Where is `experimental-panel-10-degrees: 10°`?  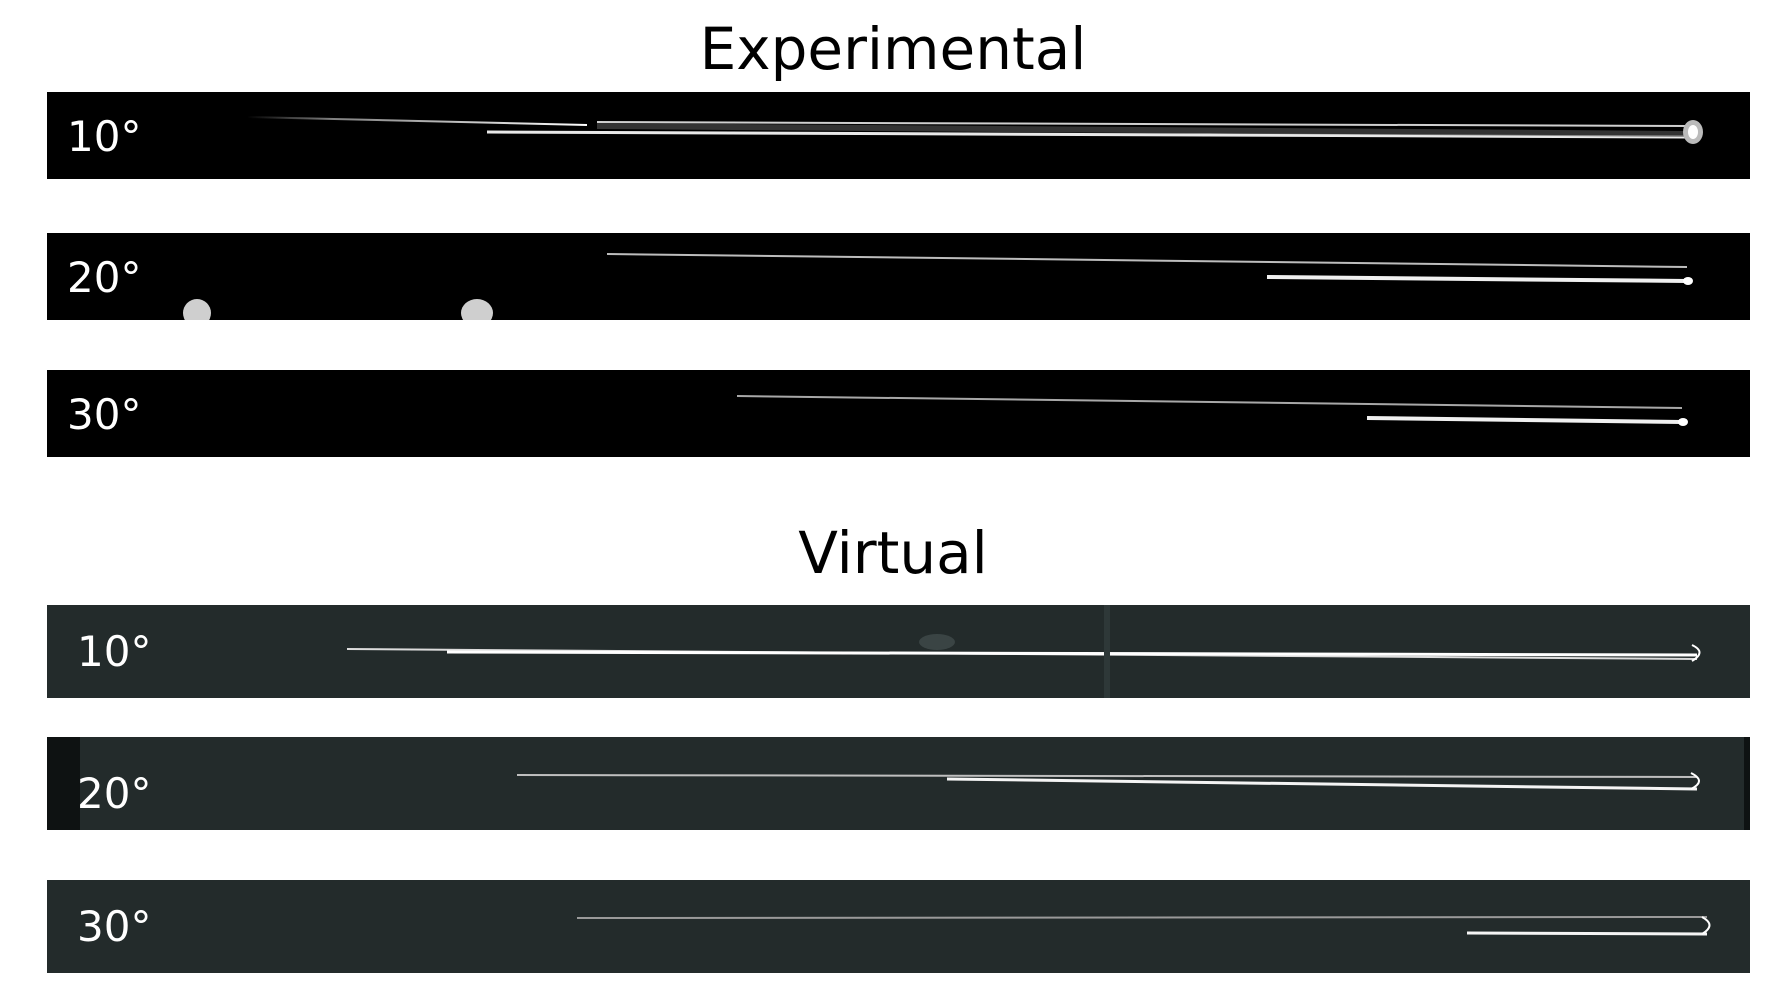
experimental-panel-10-degrees: 10° is located at coordinates (898, 135).